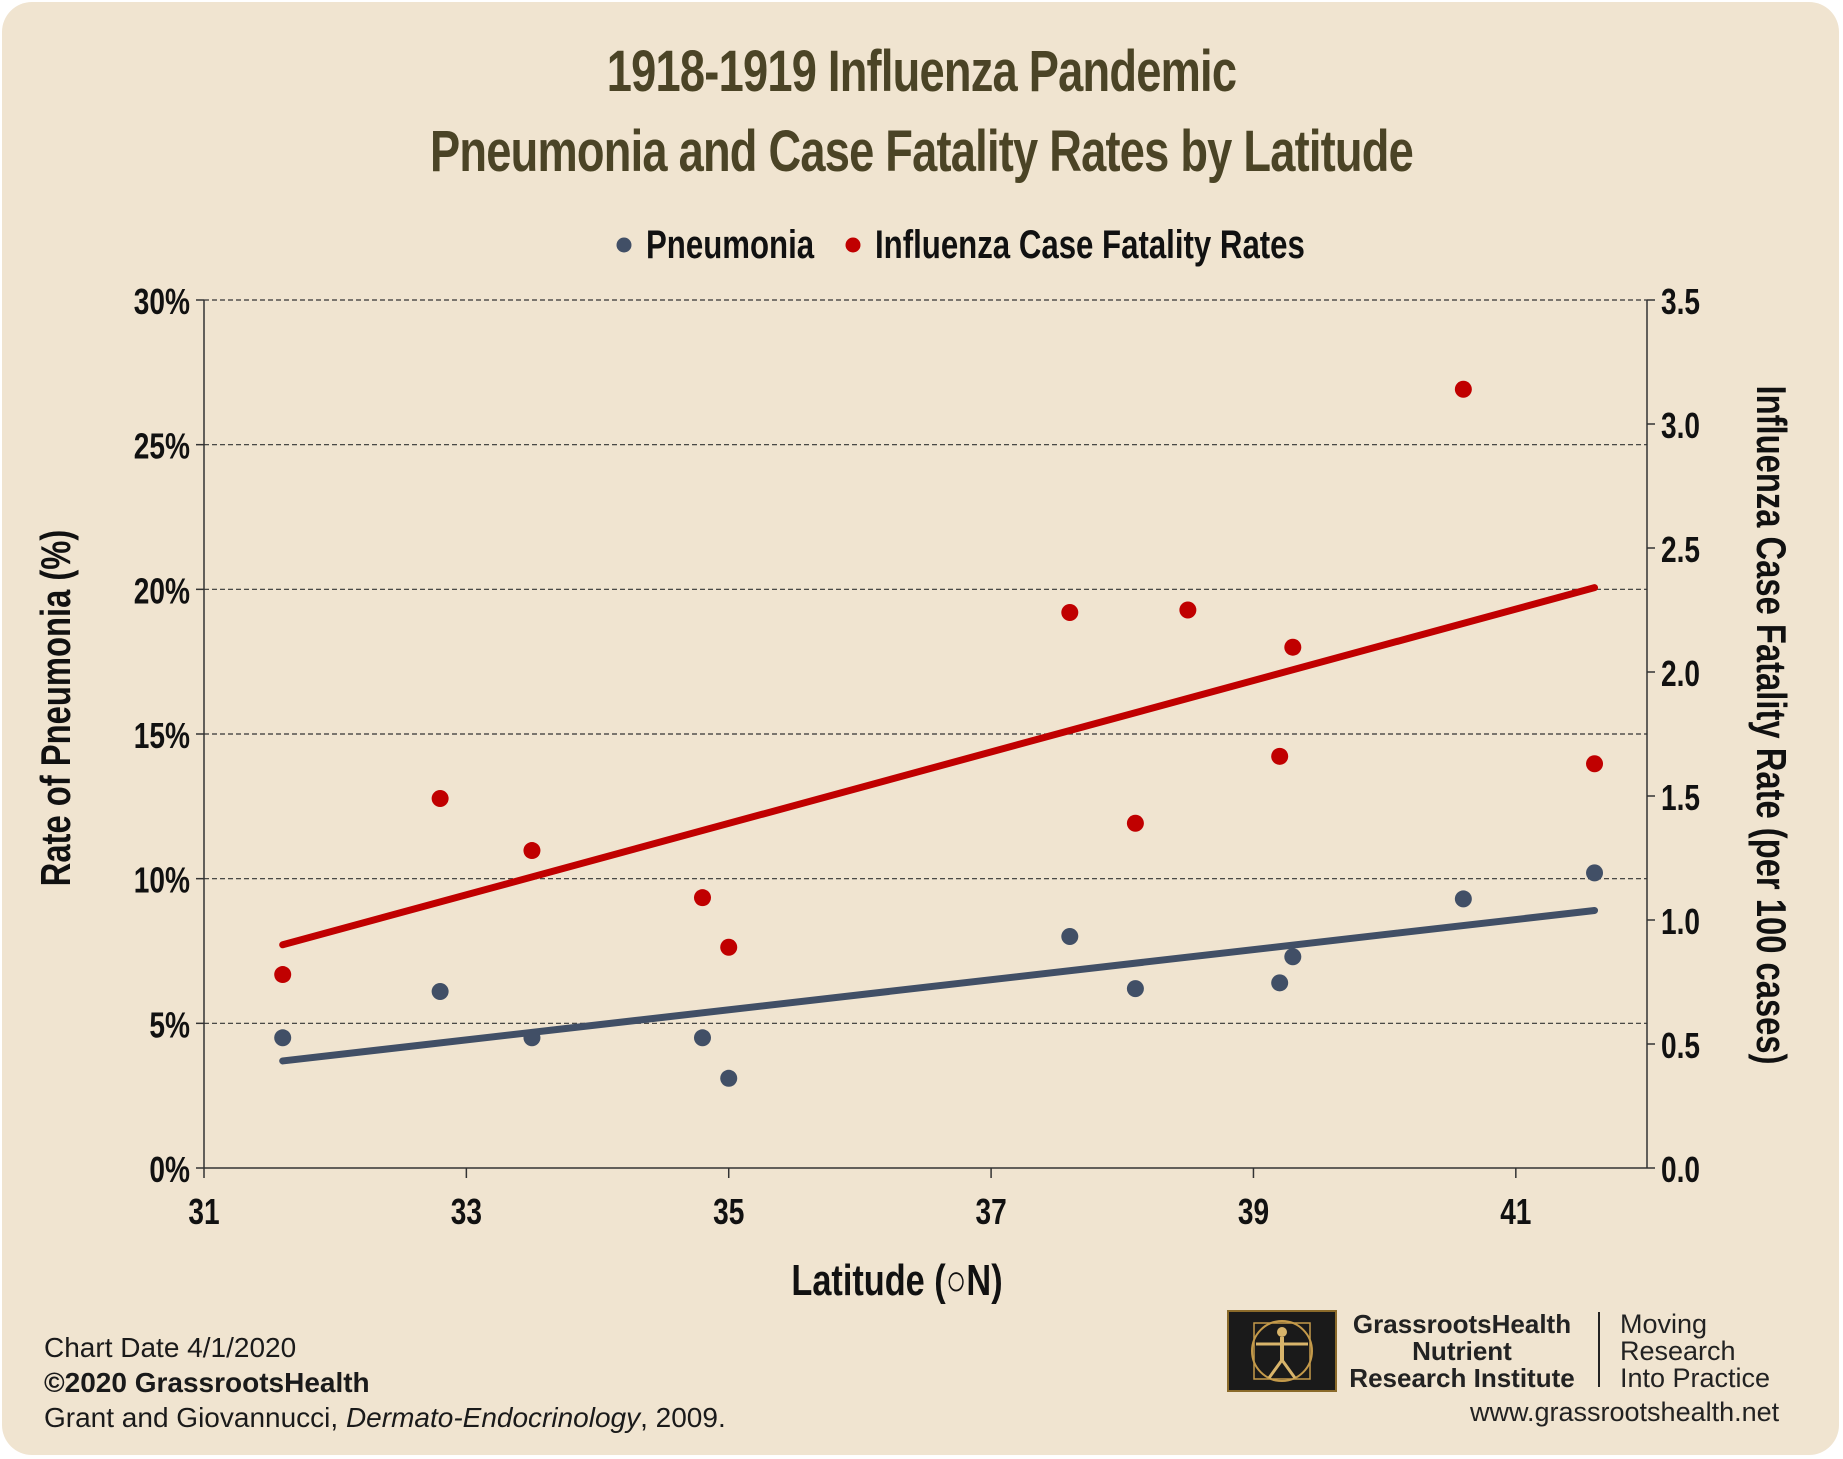 This screenshot has width=1843, height=1459. I want to click on website-link: www.grassrootshealth.net, so click(1625, 1412).